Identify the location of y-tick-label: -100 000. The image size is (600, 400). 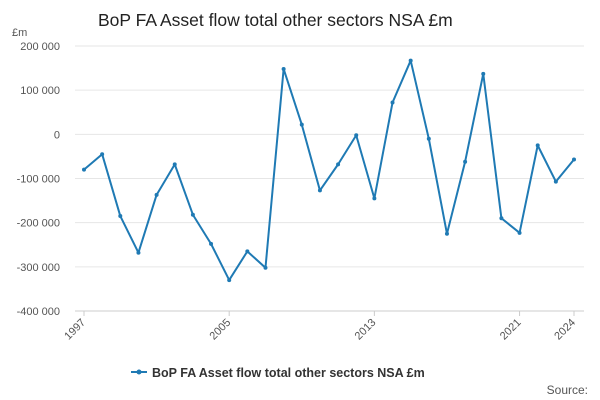
(38, 180).